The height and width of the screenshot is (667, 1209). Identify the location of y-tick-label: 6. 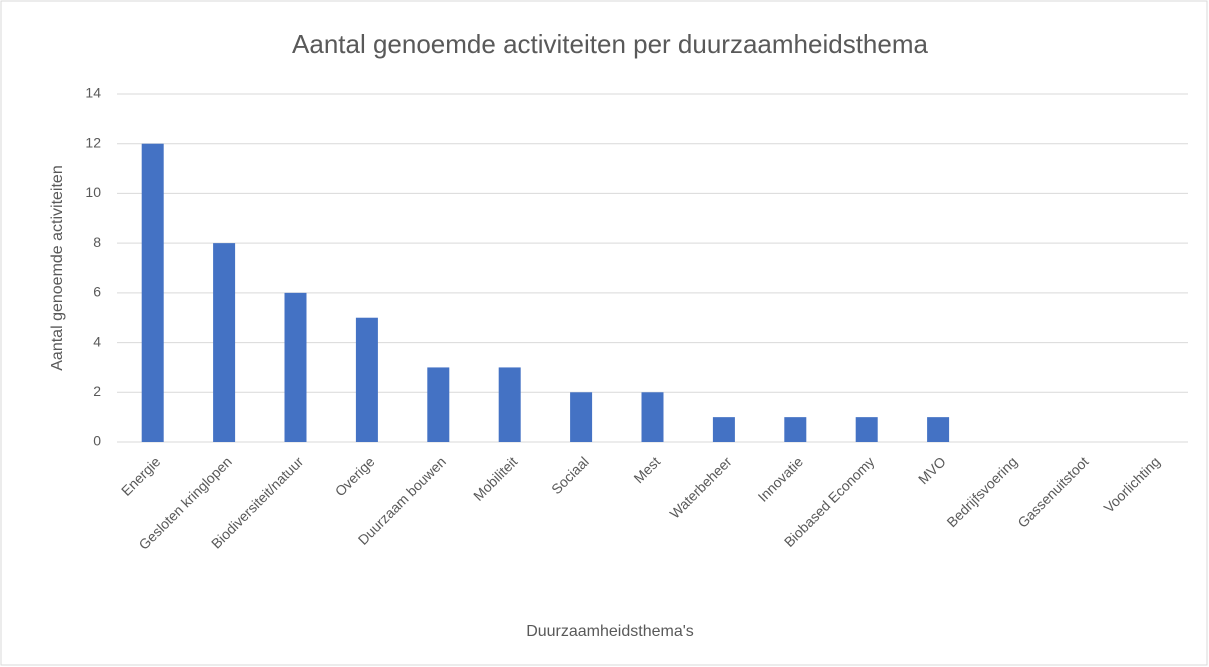
(97, 292).